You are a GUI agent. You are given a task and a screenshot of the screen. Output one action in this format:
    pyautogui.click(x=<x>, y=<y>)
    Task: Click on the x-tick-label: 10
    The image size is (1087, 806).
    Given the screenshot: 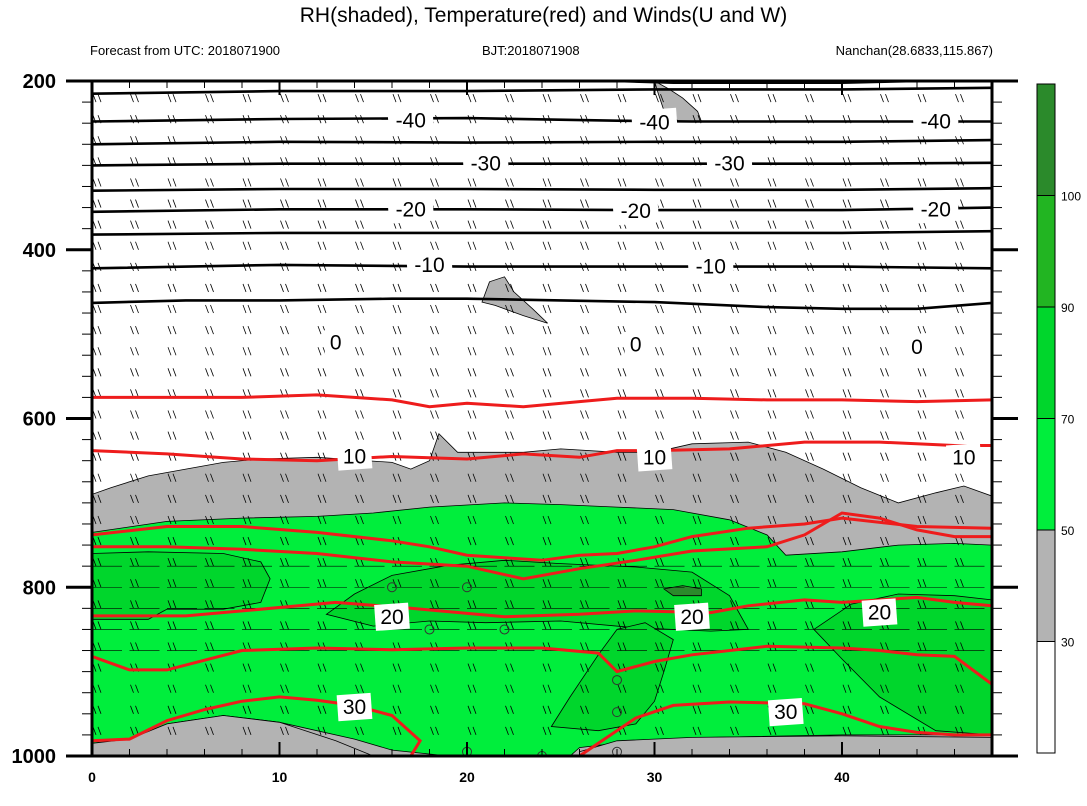 What is the action you would take?
    pyautogui.click(x=280, y=777)
    